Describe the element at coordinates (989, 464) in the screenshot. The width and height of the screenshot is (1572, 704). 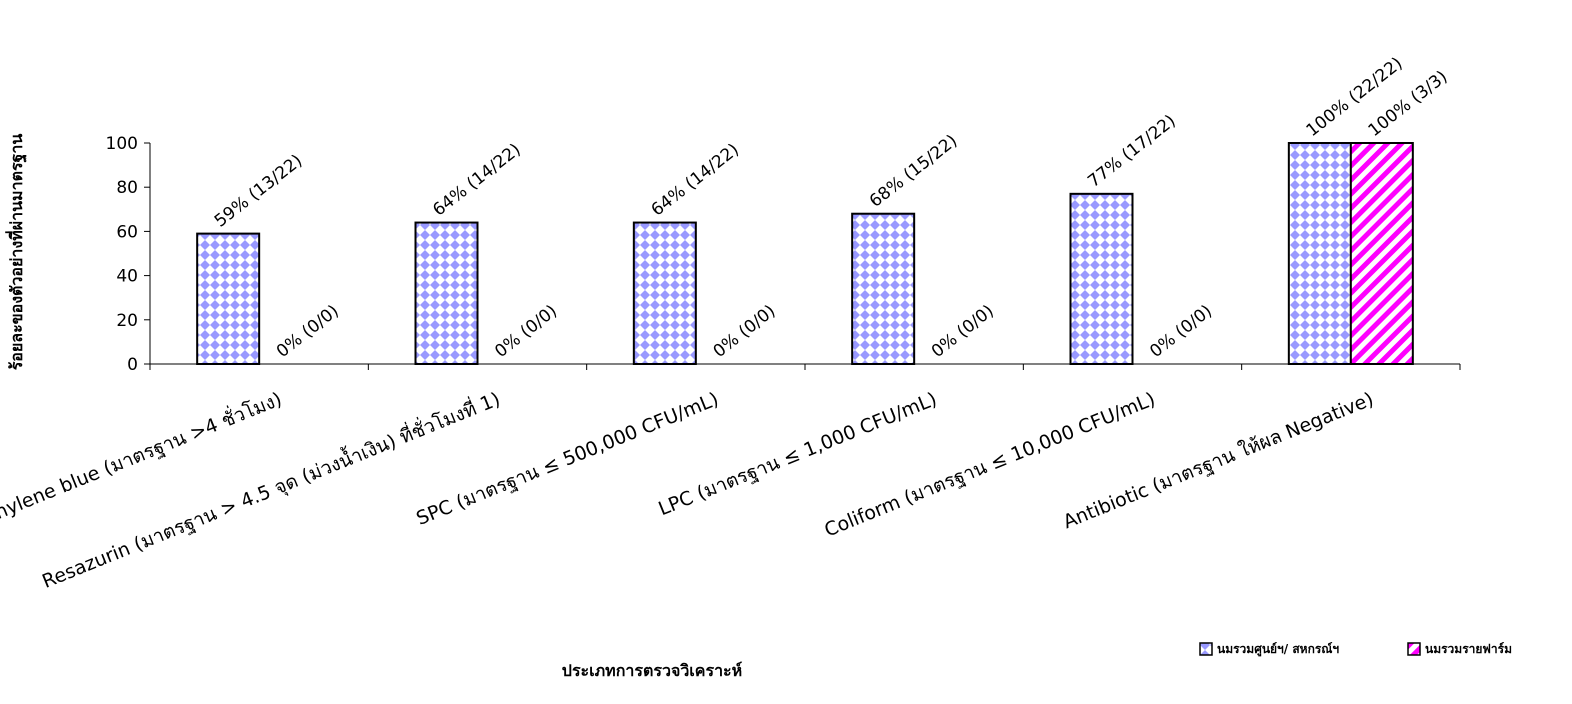
I see `x-category-label: Coliform (มาตรฐาน ≤ 10,000 CFU/mL)` at that location.